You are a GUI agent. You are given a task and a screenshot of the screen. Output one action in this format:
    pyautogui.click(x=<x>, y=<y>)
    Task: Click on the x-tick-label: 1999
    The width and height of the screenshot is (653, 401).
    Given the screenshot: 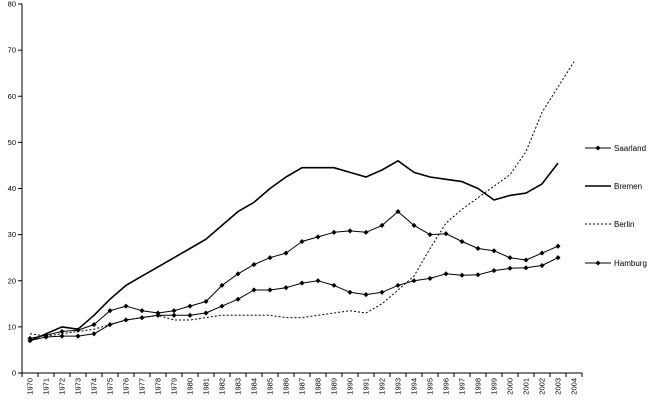 What is the action you would take?
    pyautogui.click(x=494, y=386)
    